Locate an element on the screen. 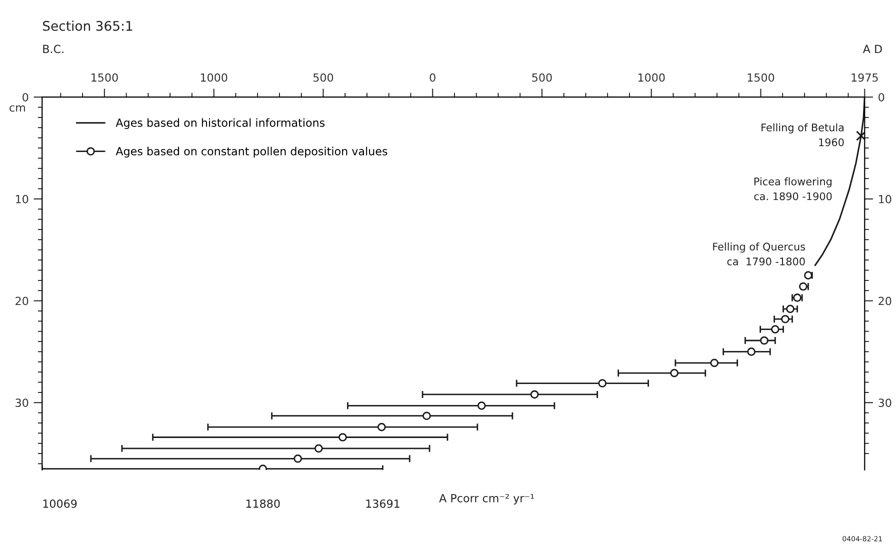  annotation: 11880 is located at coordinates (263, 503).